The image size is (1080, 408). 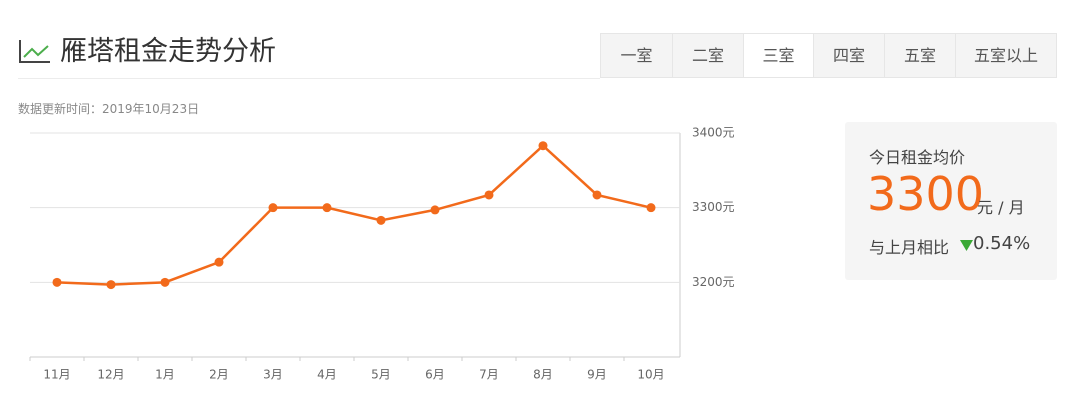 I want to click on tab: 五室以上, so click(x=1006, y=55).